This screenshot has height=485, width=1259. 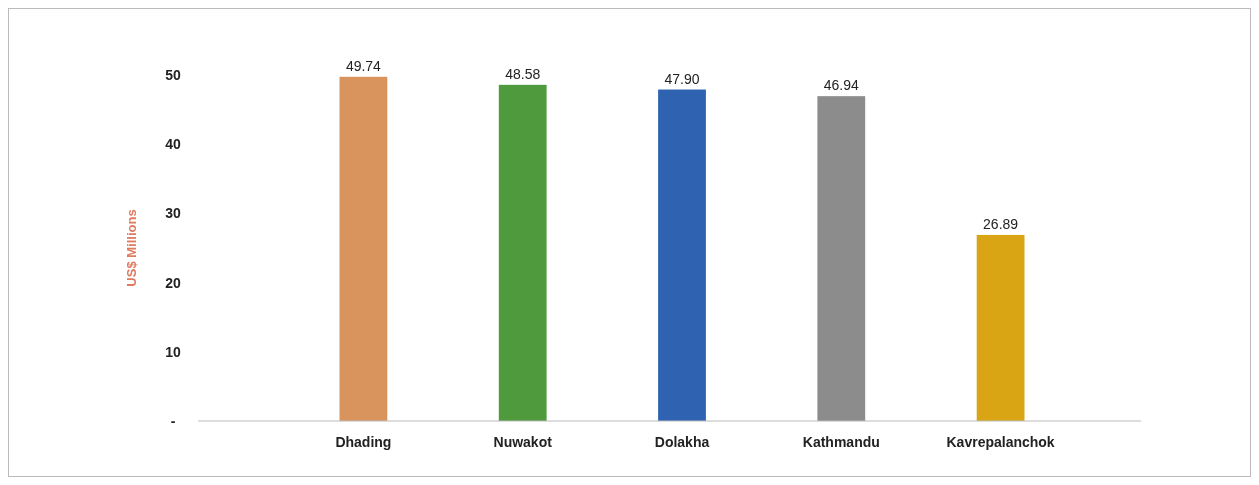 I want to click on x-tick-label: Dhading, so click(x=363, y=442).